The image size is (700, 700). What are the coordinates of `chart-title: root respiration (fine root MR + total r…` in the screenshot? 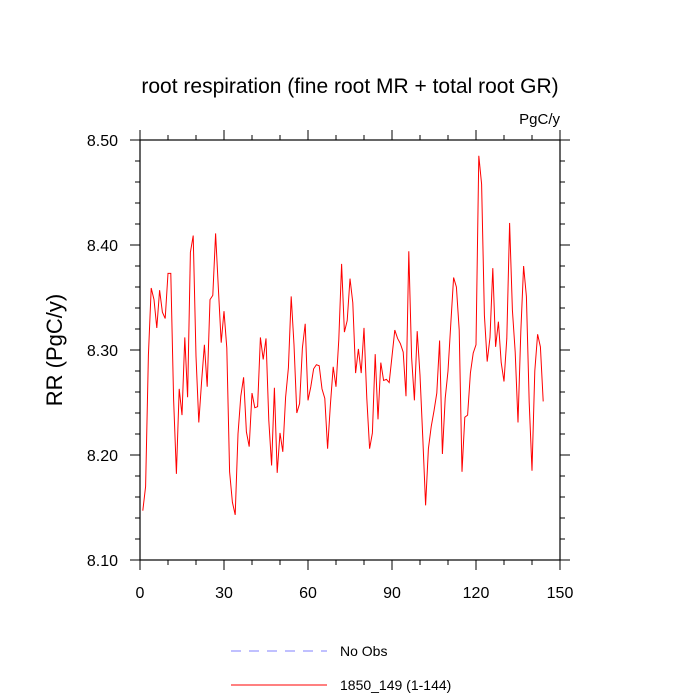 It's located at (349, 86).